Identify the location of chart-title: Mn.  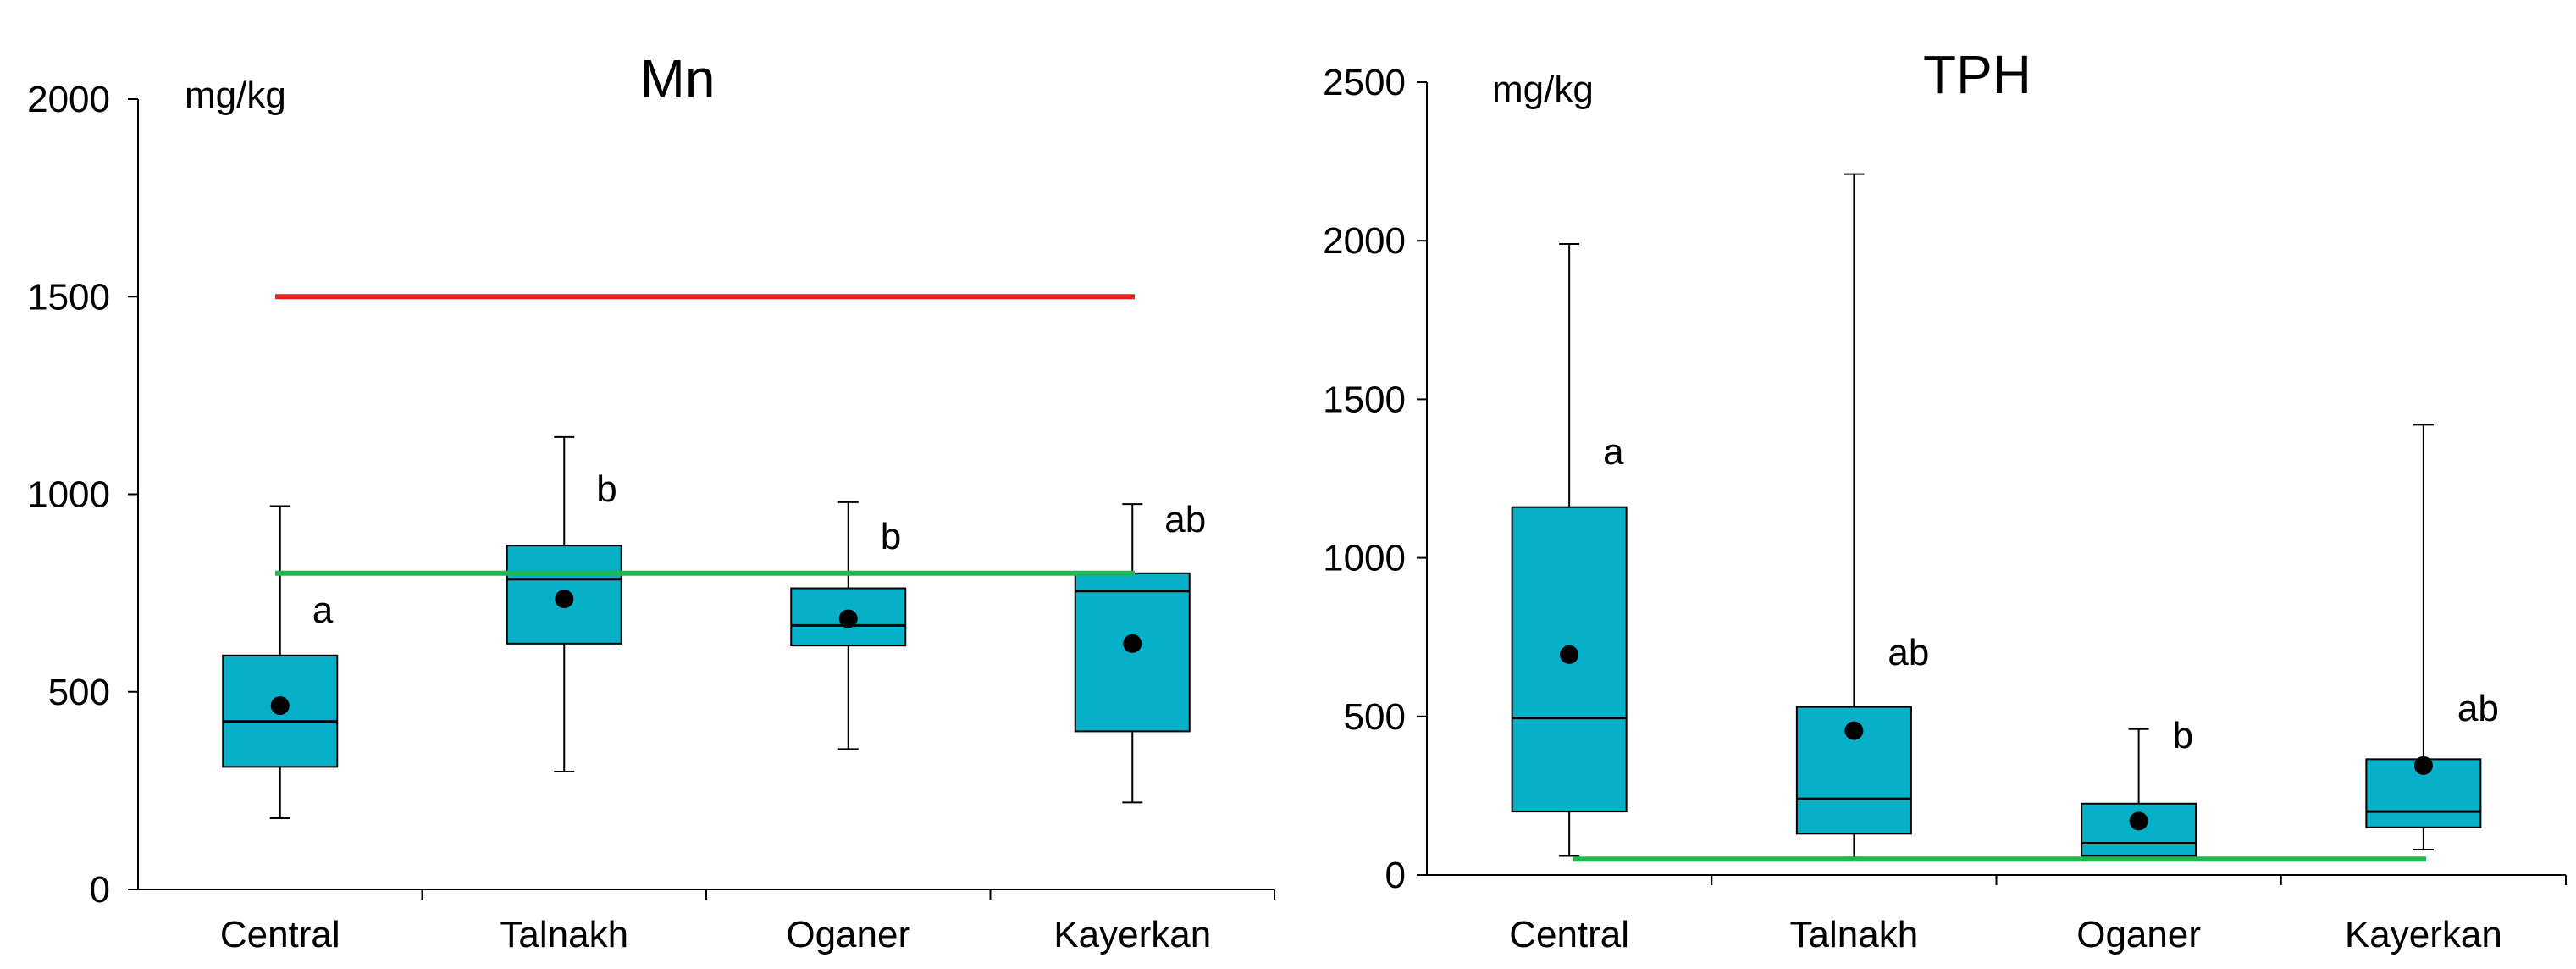
(678, 78).